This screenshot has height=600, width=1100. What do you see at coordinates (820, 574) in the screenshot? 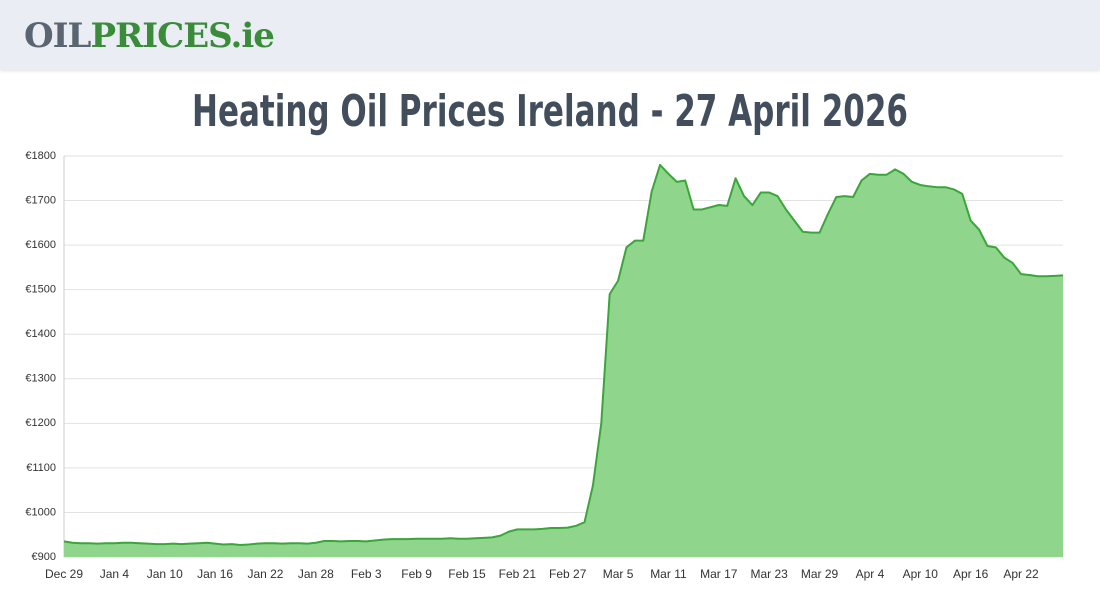
I see `x-tick-label: Mar 29` at bounding box center [820, 574].